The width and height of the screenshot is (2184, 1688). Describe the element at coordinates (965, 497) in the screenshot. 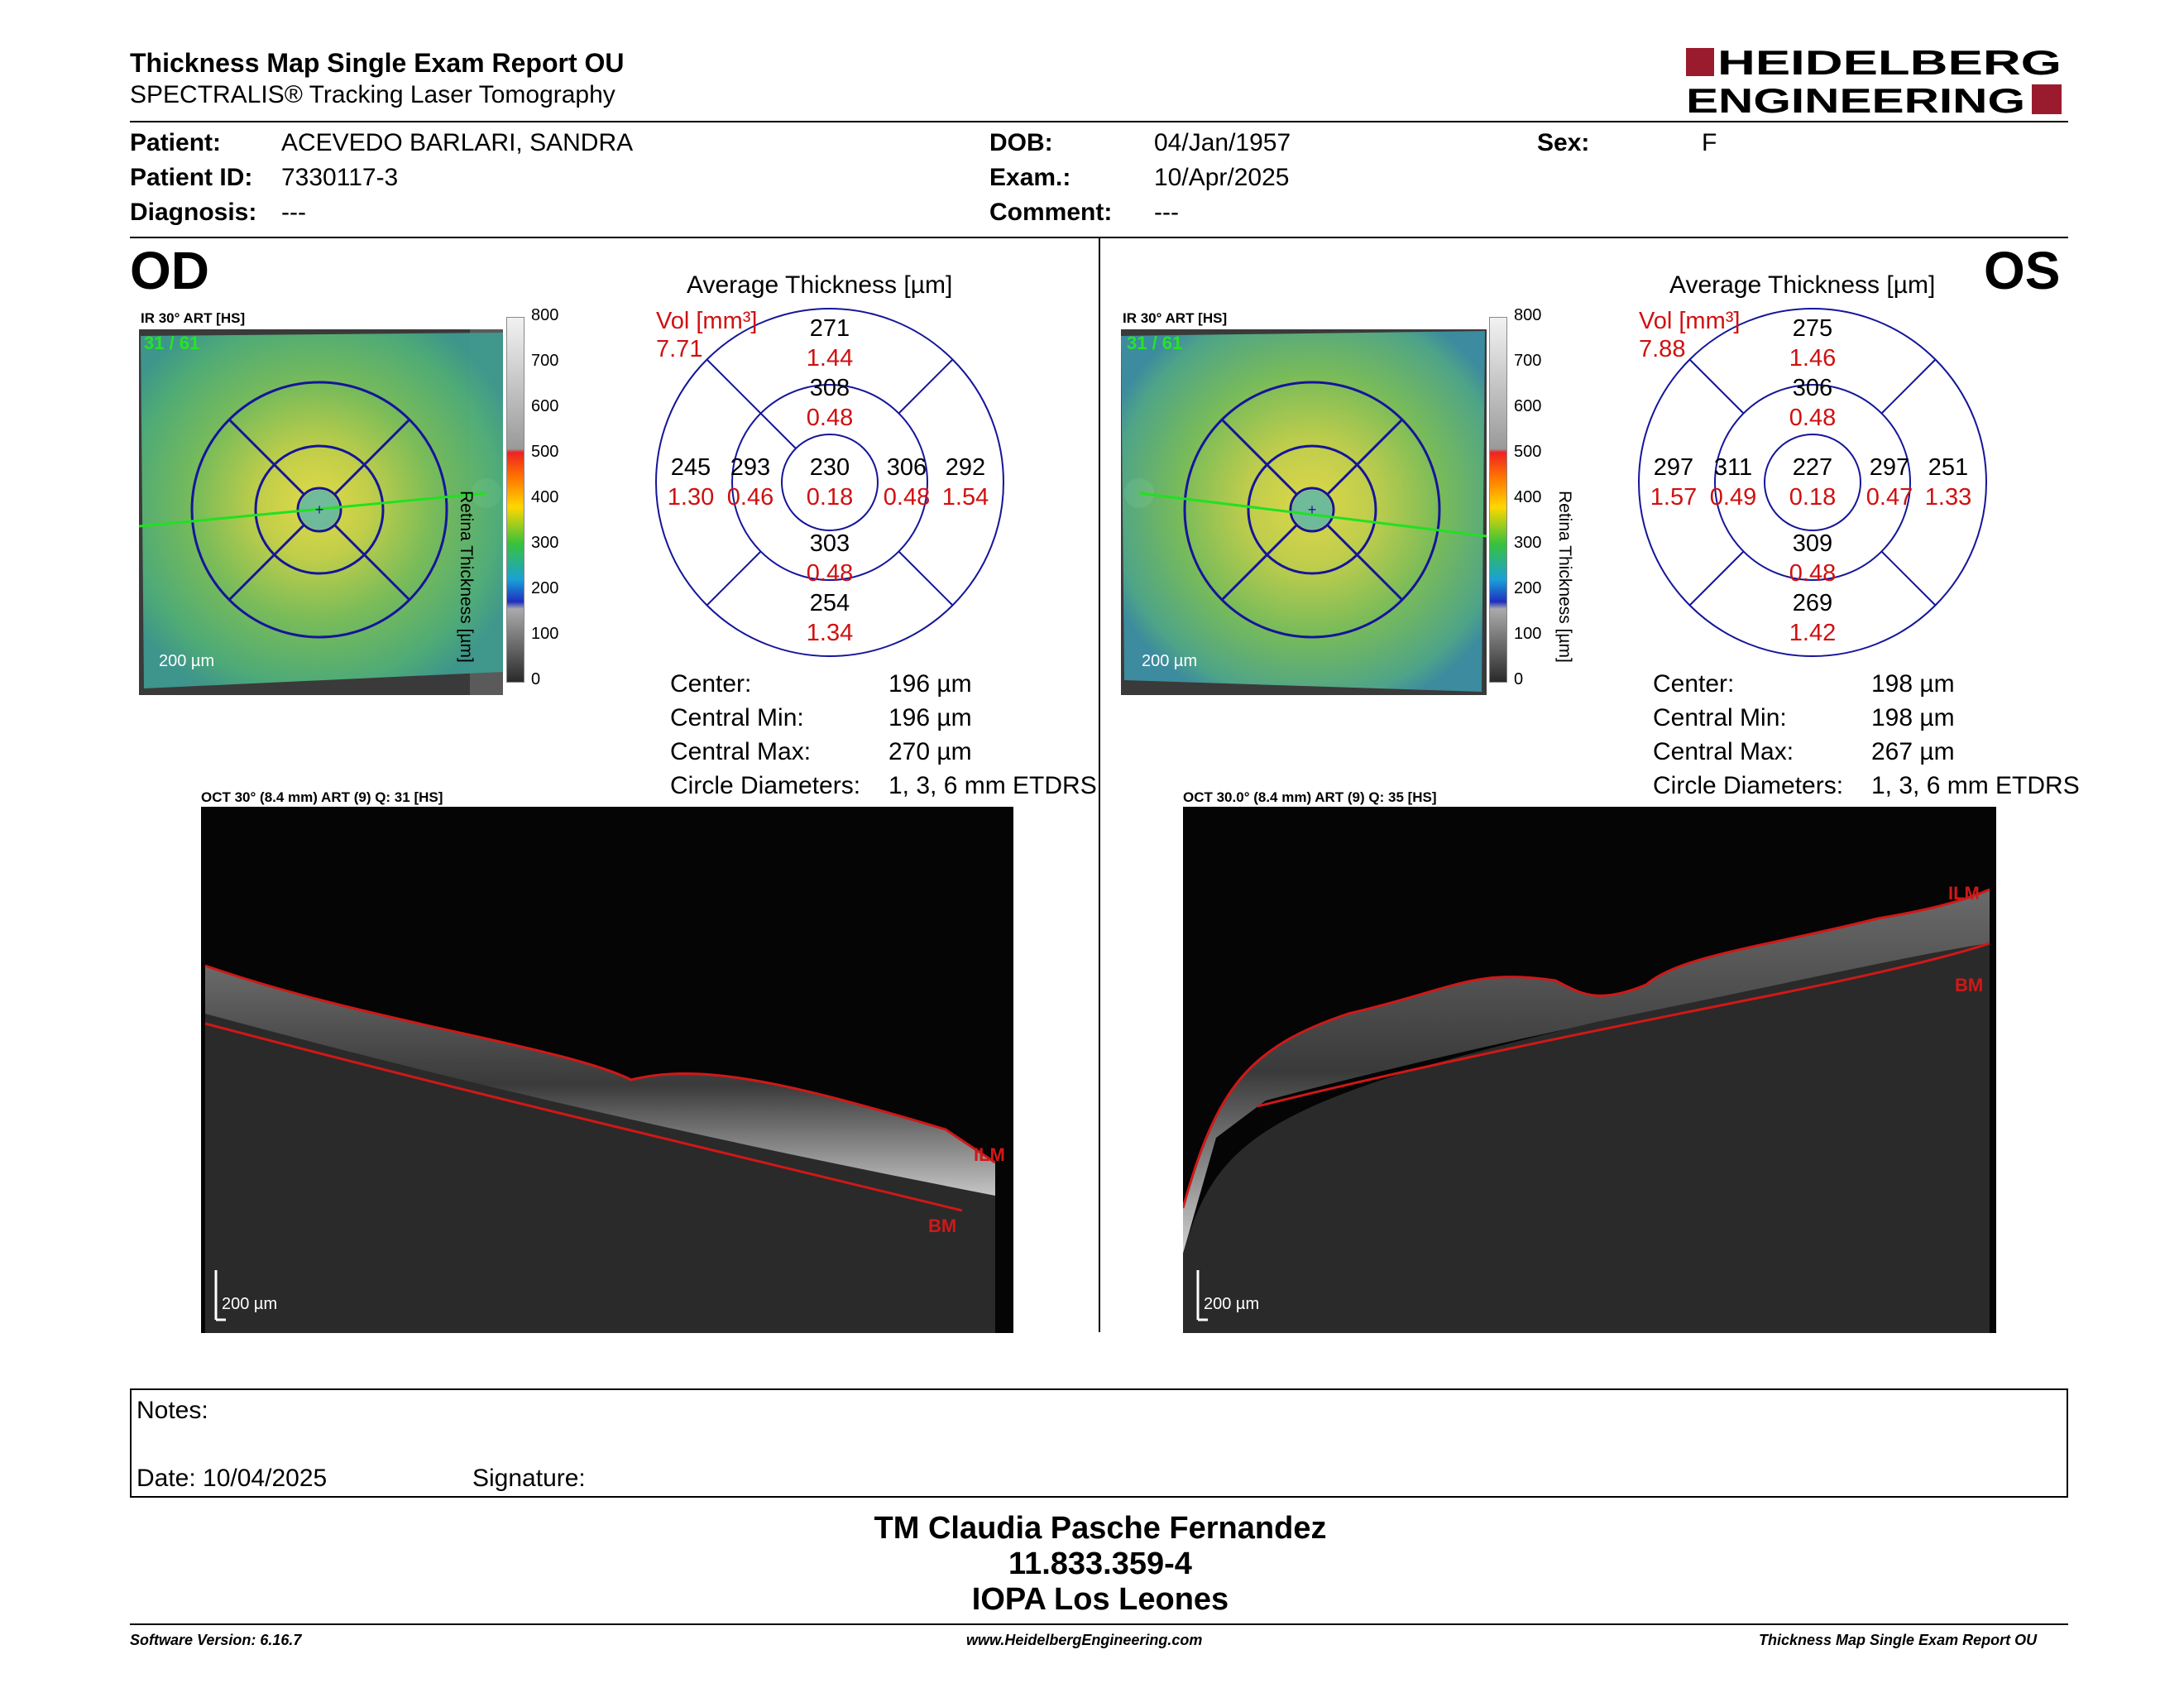

I see `od-outer-right-vol: 1.54` at that location.